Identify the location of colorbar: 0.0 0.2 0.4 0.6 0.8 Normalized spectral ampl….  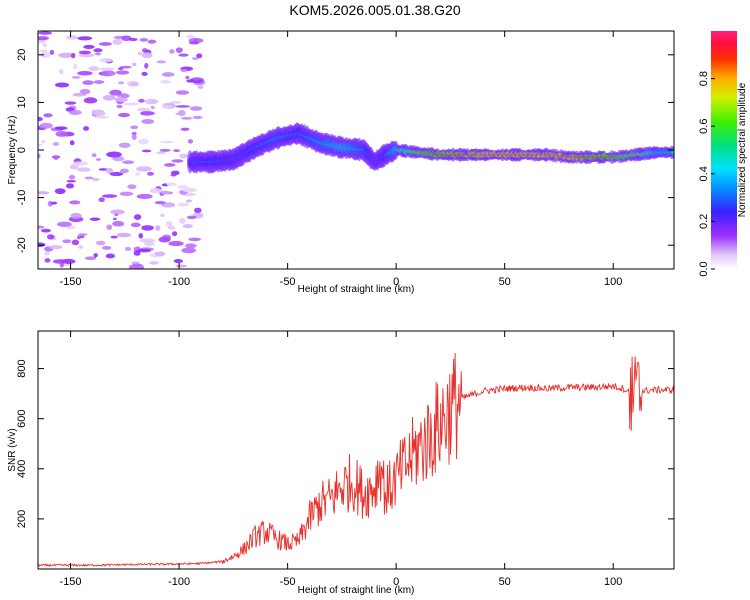
(723, 154).